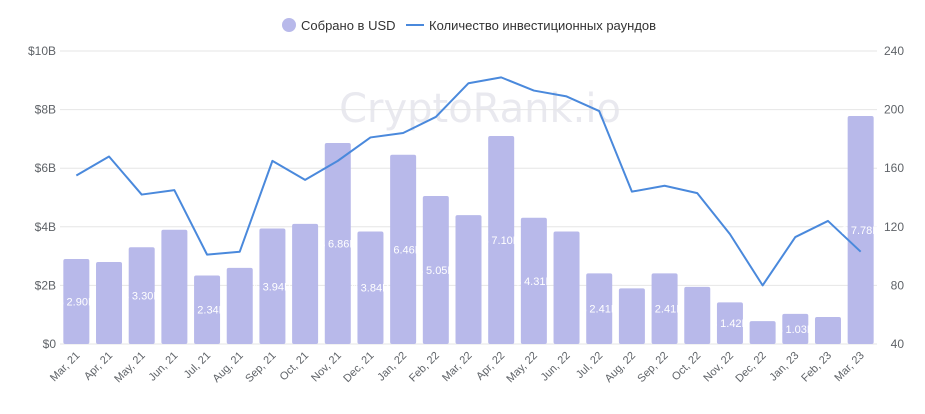  Describe the element at coordinates (295, 367) in the screenshot. I see `x-axis-tick-label: Oct, 21` at that location.